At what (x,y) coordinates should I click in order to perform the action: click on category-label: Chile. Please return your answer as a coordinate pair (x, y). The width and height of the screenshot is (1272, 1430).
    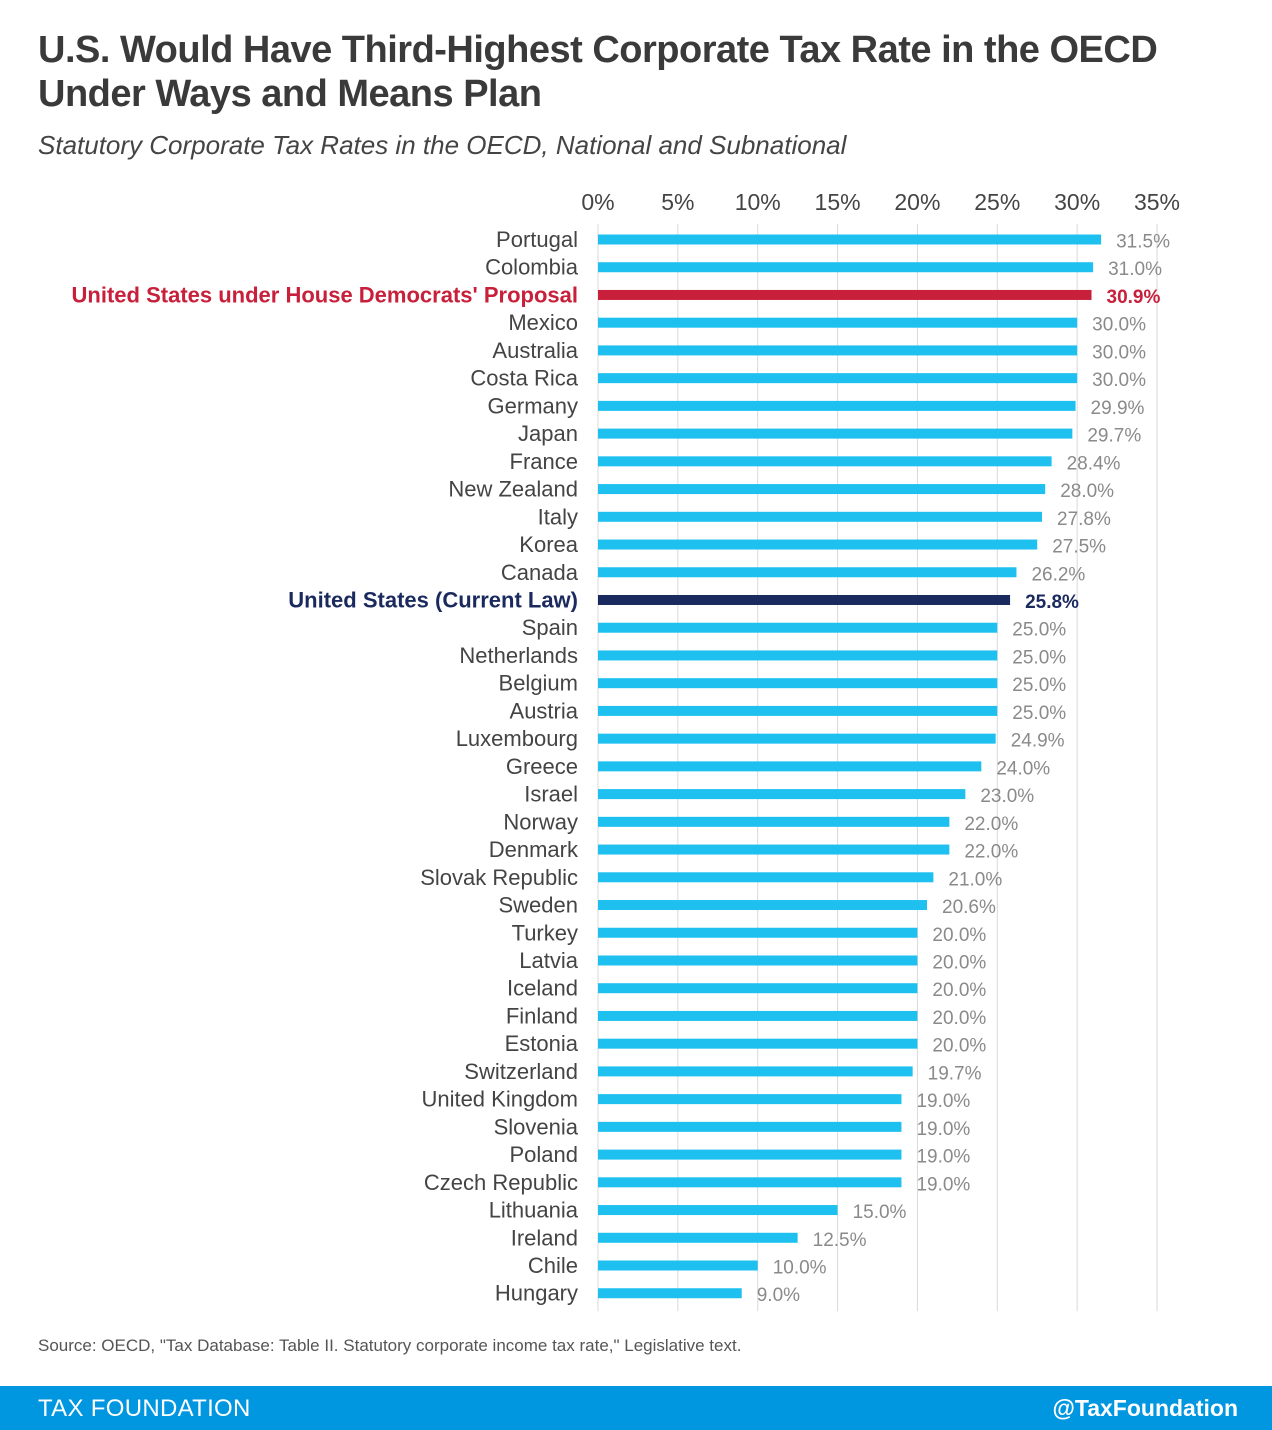
    Looking at the image, I should click on (553, 1265).